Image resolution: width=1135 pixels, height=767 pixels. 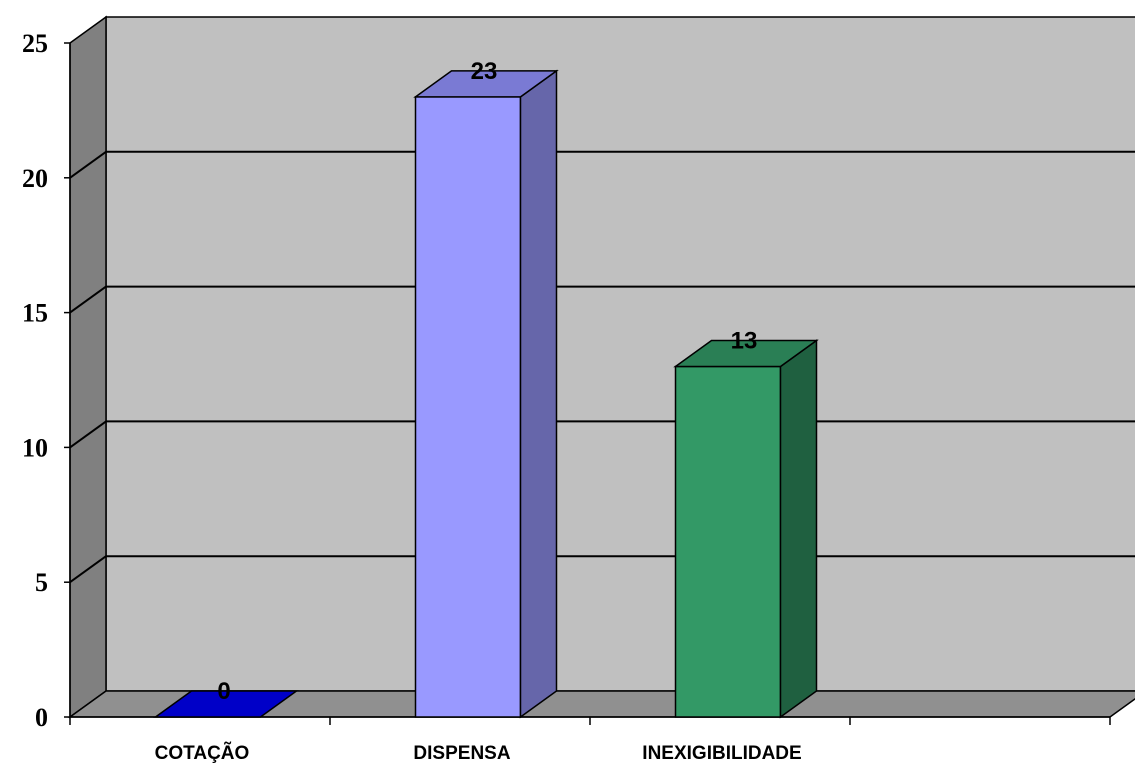 I want to click on y-tick-label: 5, so click(x=41, y=582).